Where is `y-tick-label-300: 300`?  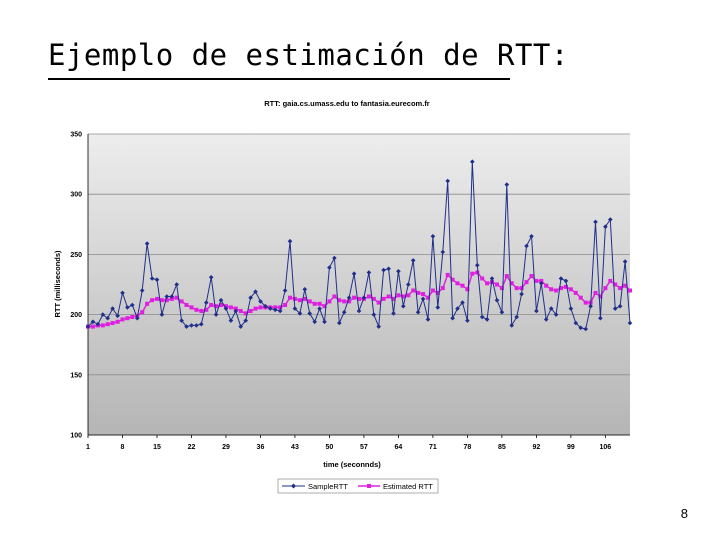 y-tick-label-300: 300 is located at coordinates (76, 195).